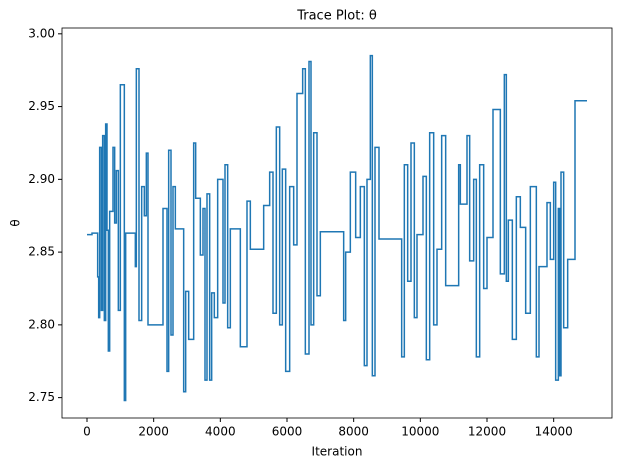 This screenshot has height=470, width=630. What do you see at coordinates (41, 324) in the screenshot?
I see `y-tick-label: 2.80` at bounding box center [41, 324].